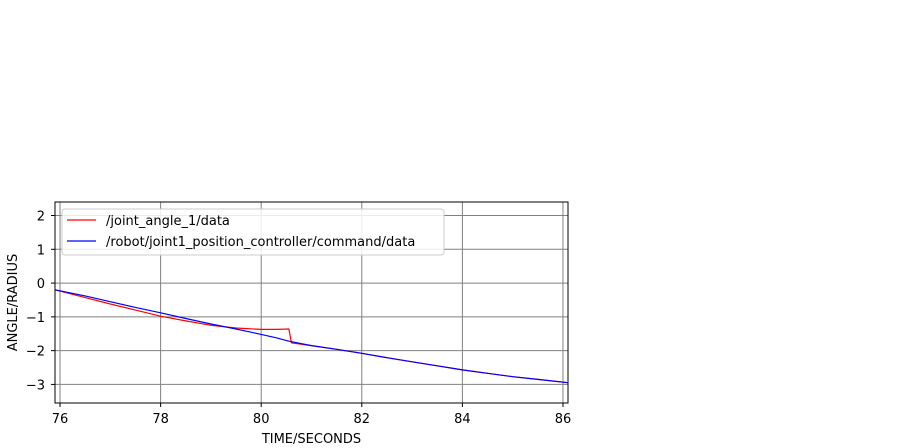 The width and height of the screenshot is (916, 448). What do you see at coordinates (35, 385) in the screenshot?
I see `y-tick-label: −3` at bounding box center [35, 385].